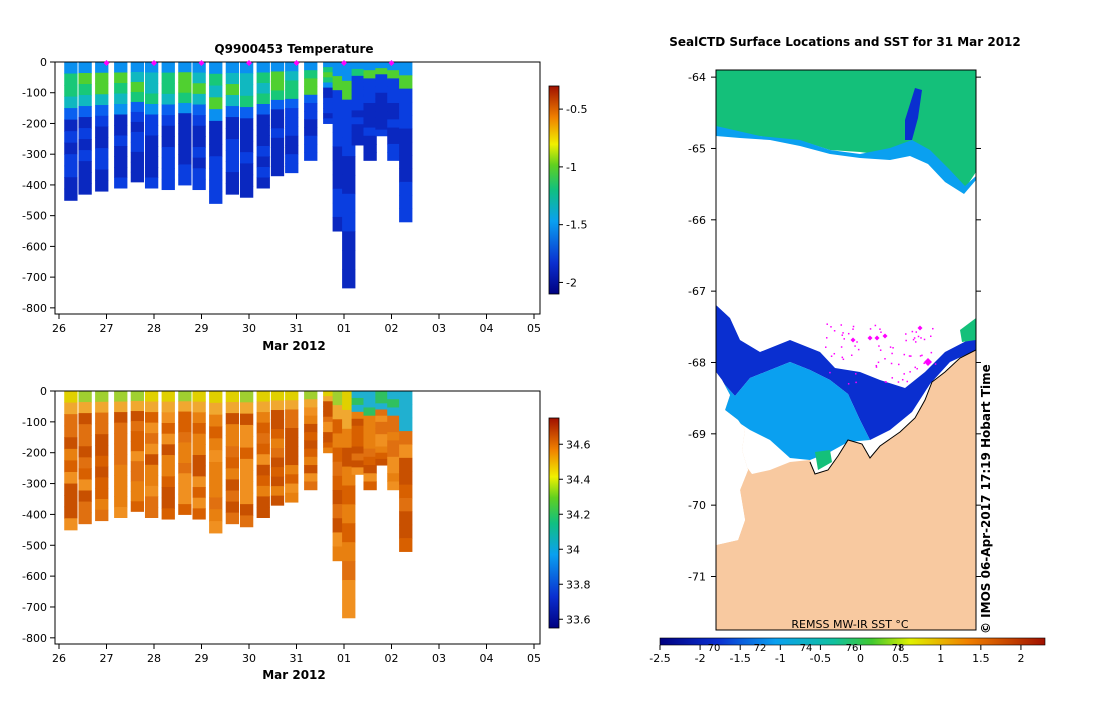  I want to click on colorbar-tick-label: -0.5, so click(576, 109).